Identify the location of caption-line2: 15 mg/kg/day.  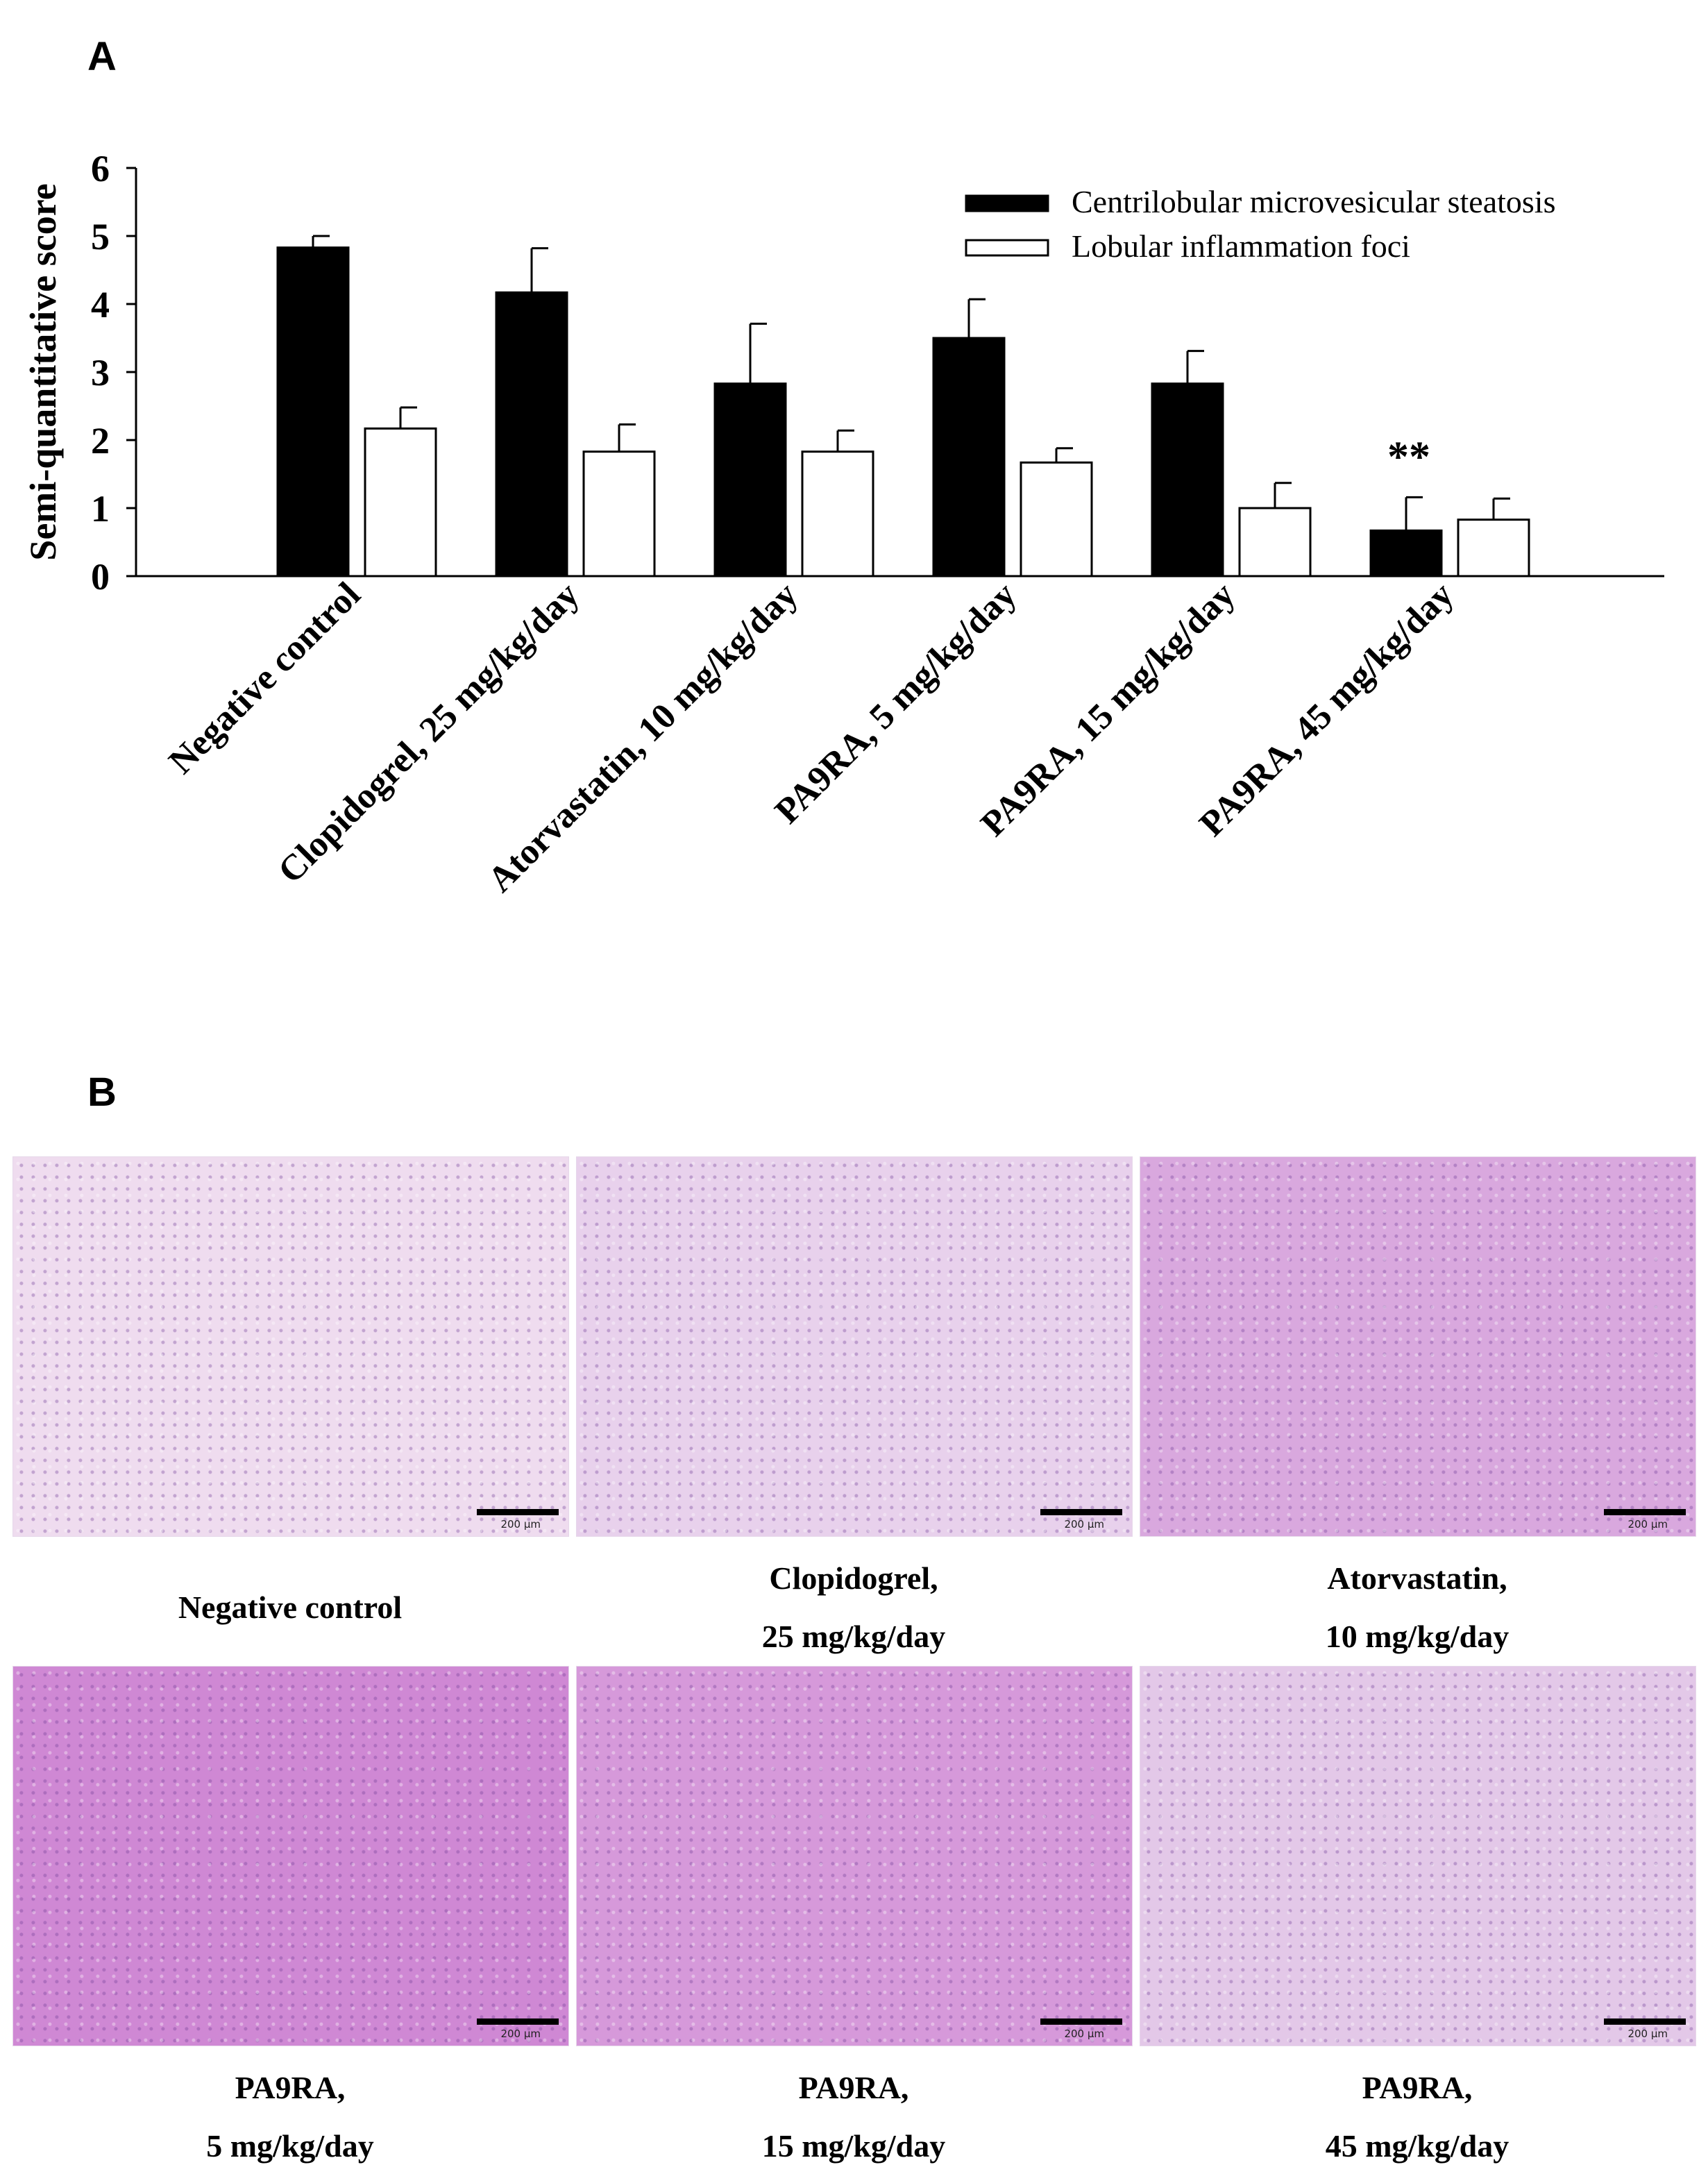
(854, 2146).